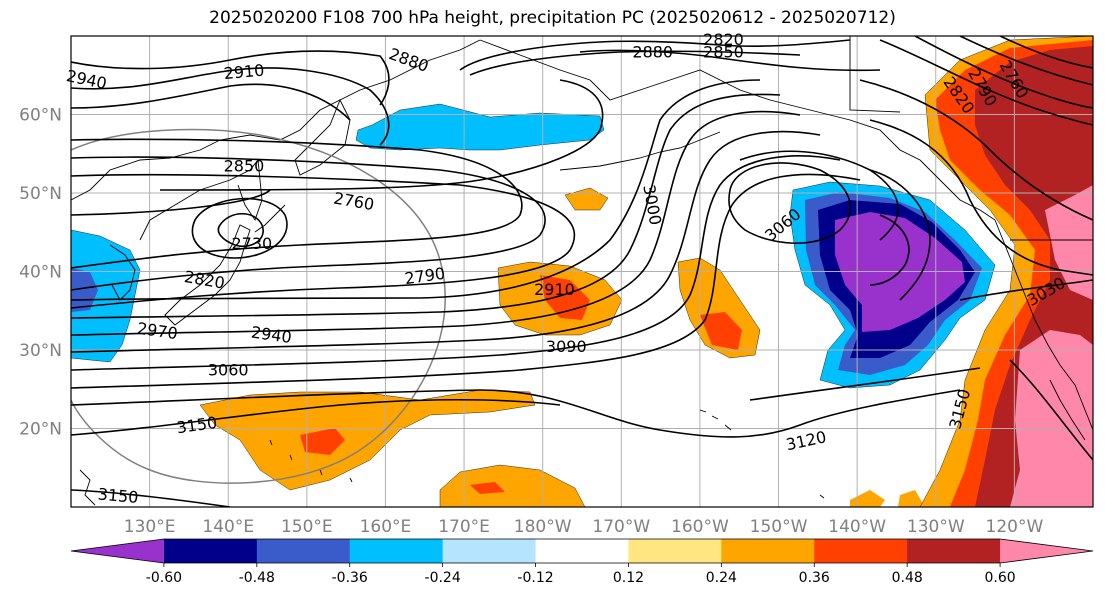 The image size is (1105, 601). What do you see at coordinates (779, 527) in the screenshot?
I see `longitude-label: 150°W` at bounding box center [779, 527].